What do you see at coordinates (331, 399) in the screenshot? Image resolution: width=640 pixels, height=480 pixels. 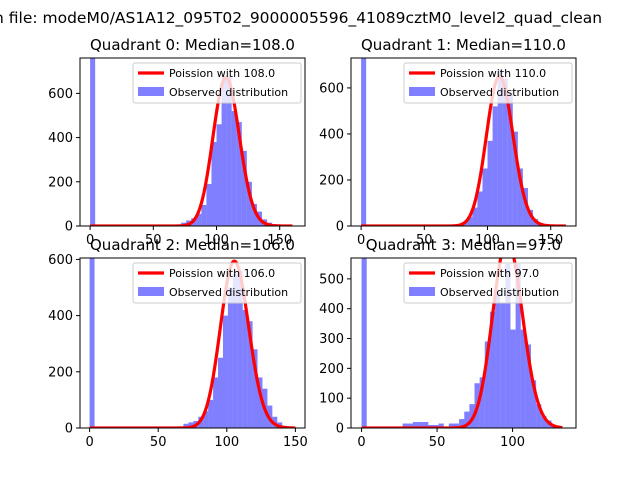 I see `y-tick-label: 100` at bounding box center [331, 399].